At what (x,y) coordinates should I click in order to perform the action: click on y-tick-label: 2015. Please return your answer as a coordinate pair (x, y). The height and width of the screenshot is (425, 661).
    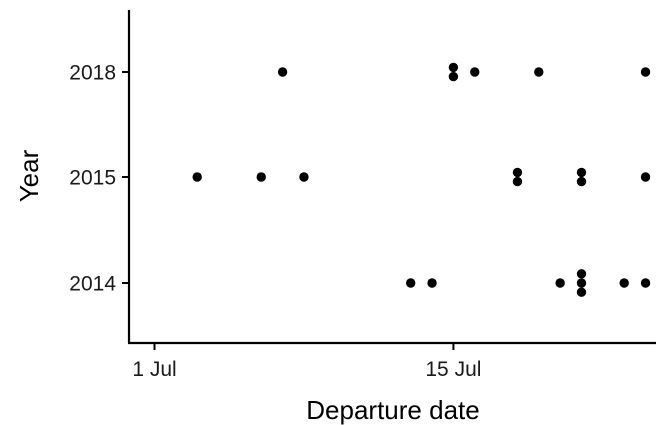
    Looking at the image, I should click on (92, 178).